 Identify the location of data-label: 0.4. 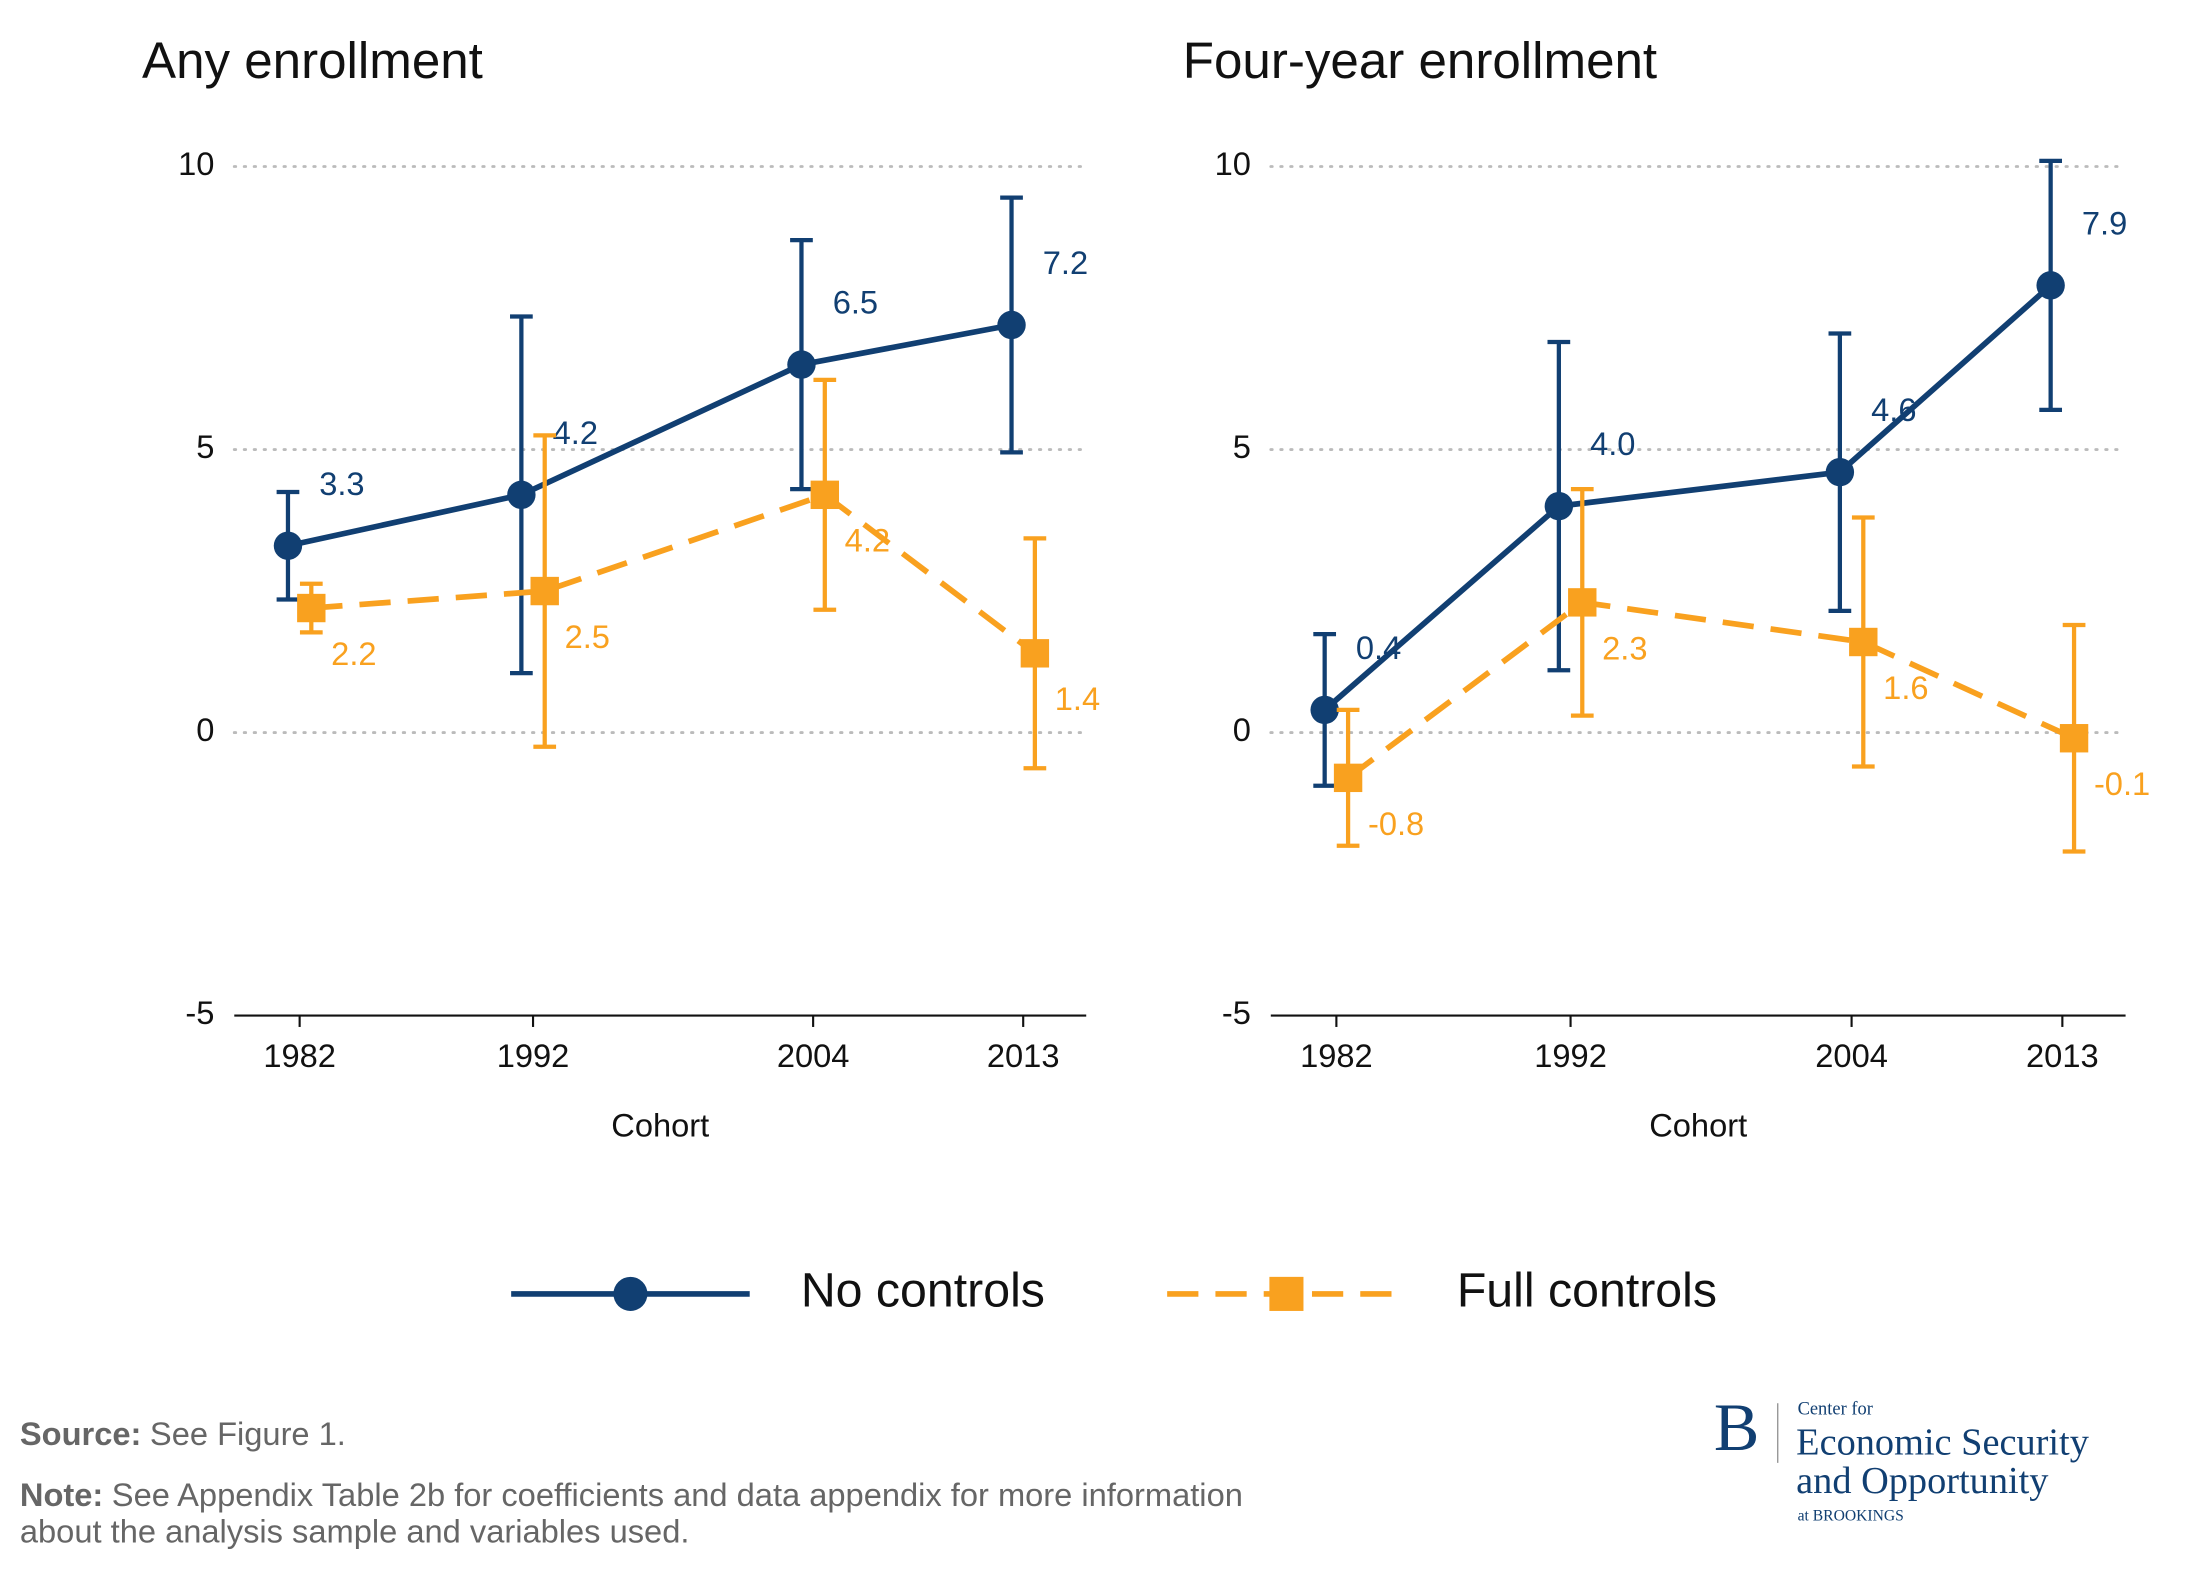
(1378, 647).